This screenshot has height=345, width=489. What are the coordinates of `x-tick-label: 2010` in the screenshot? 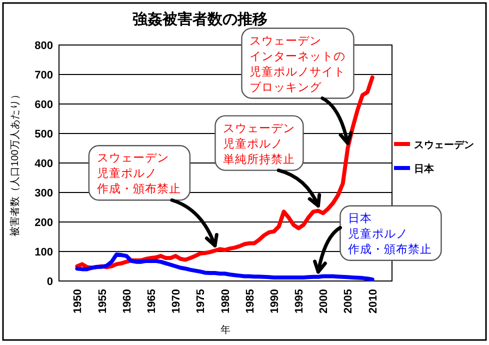 It's located at (373, 301).